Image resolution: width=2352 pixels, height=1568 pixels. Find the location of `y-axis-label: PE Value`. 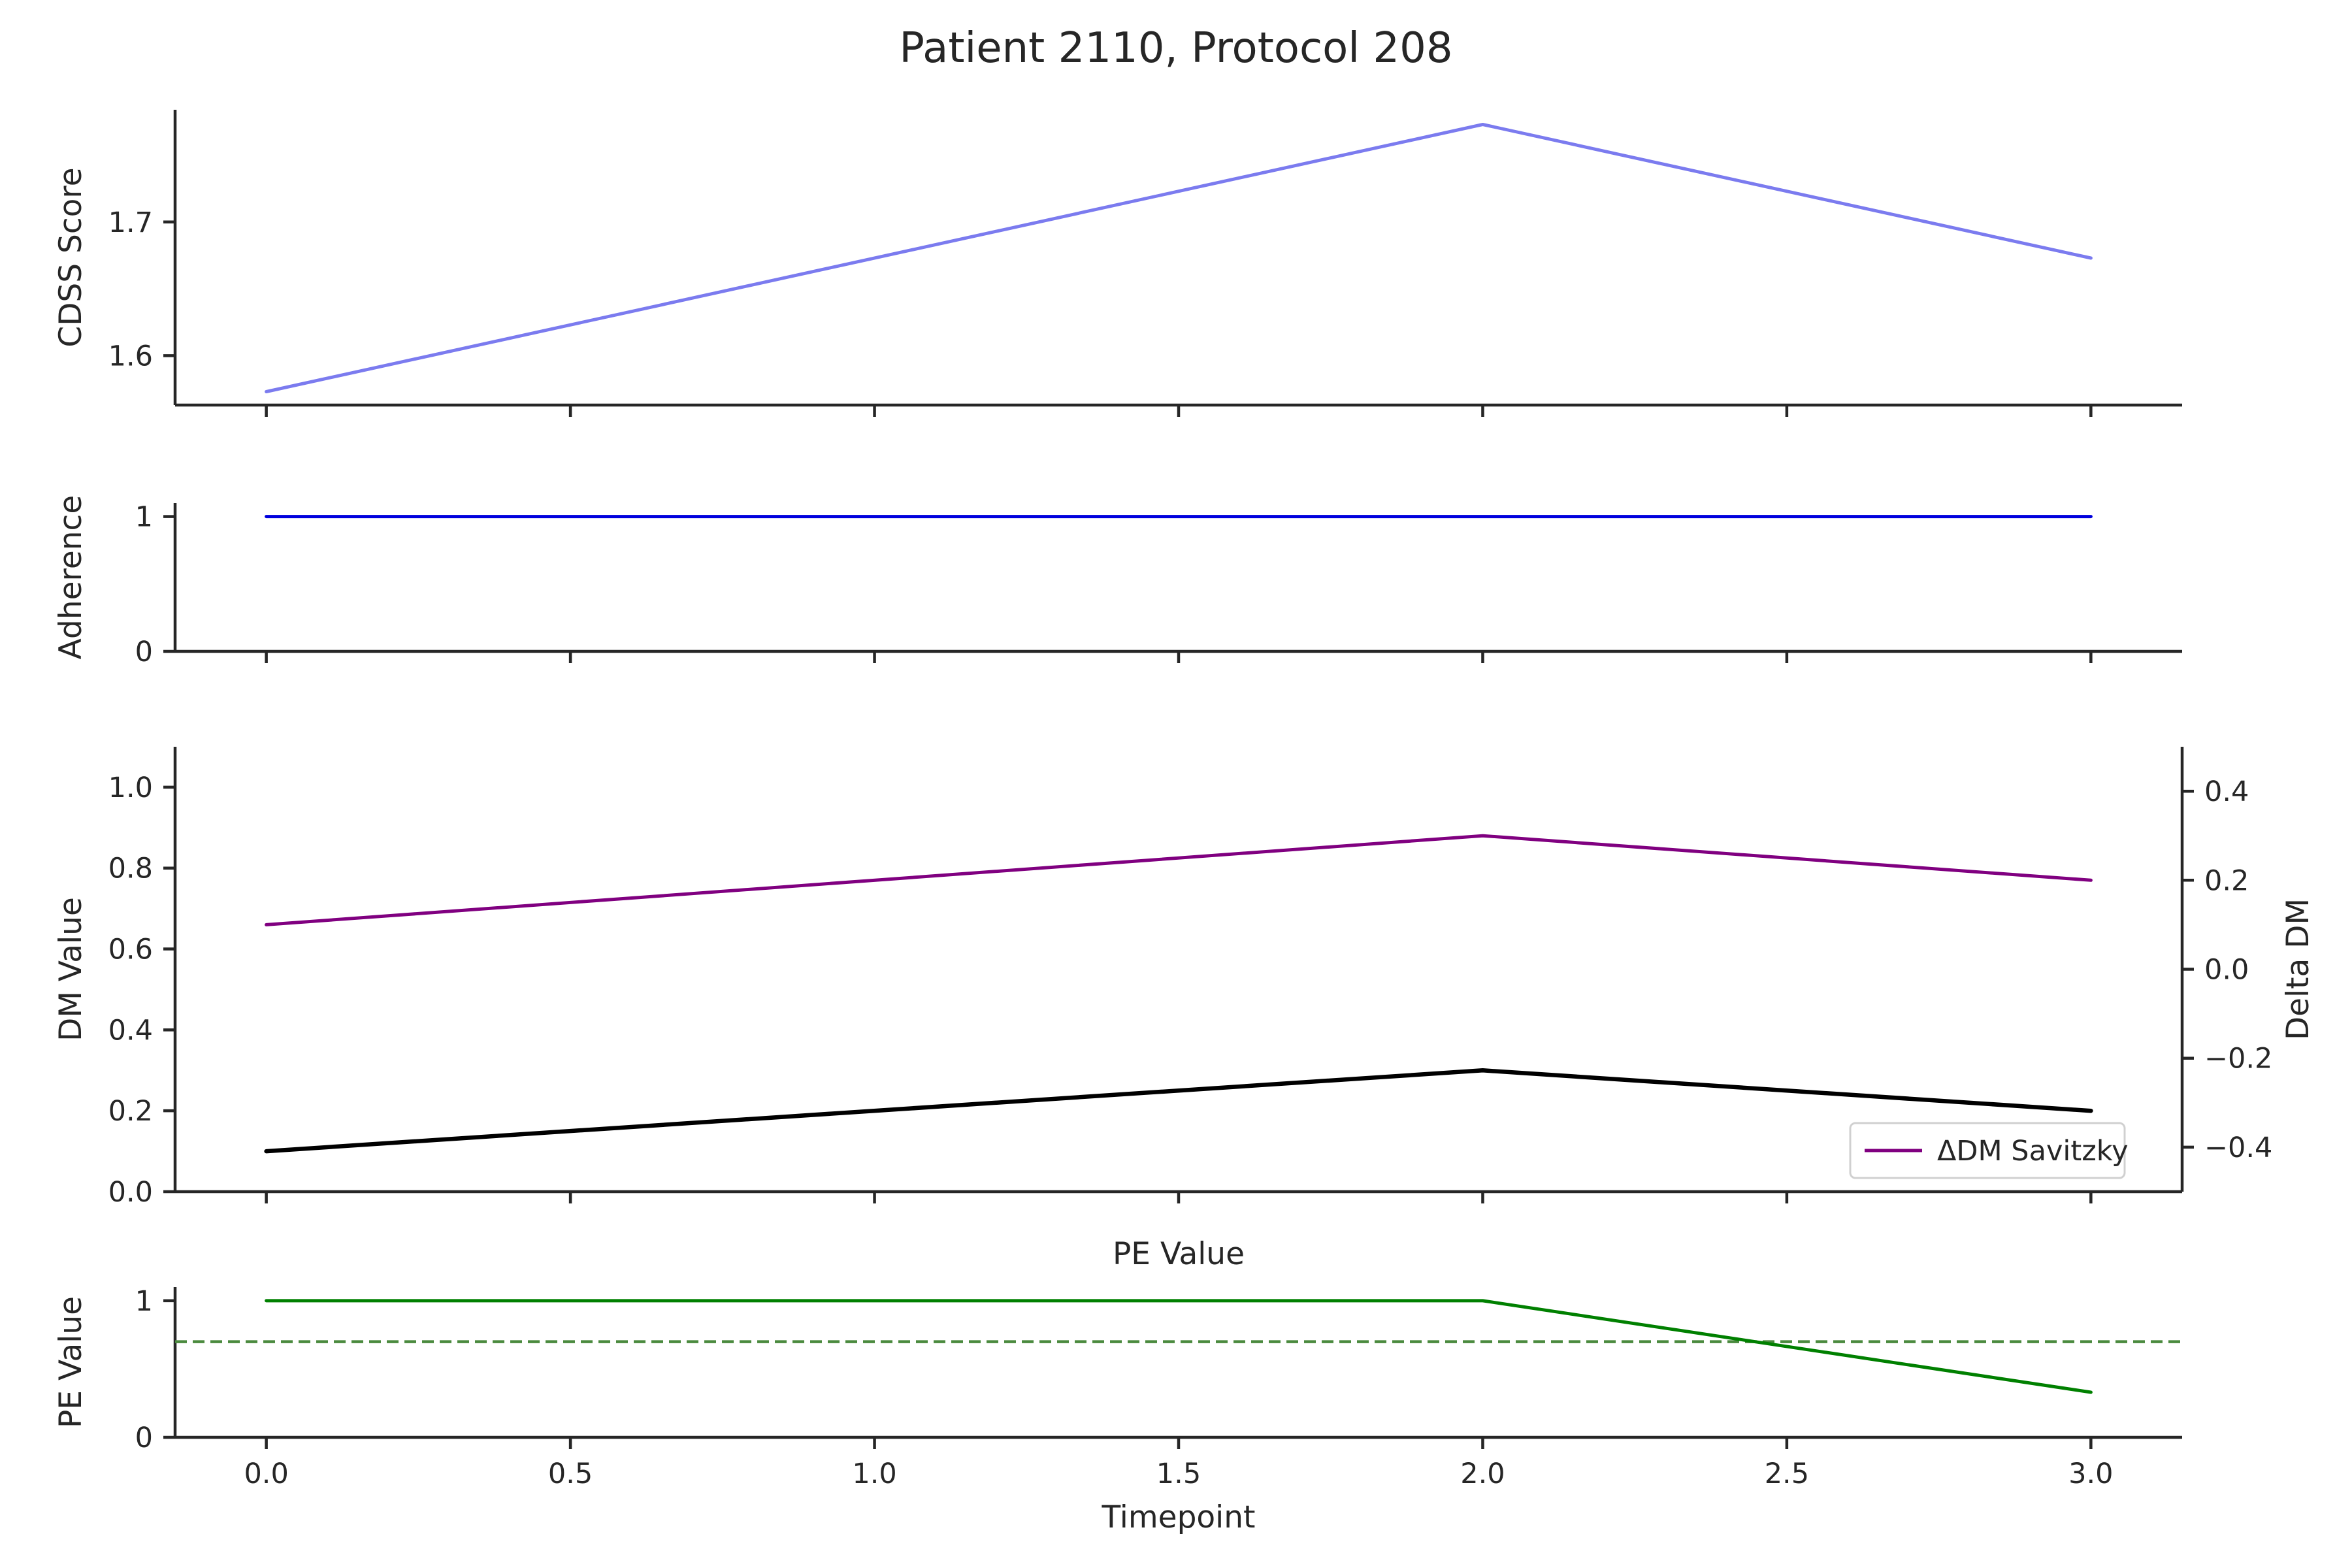

y-axis-label: PE Value is located at coordinates (71, 1362).